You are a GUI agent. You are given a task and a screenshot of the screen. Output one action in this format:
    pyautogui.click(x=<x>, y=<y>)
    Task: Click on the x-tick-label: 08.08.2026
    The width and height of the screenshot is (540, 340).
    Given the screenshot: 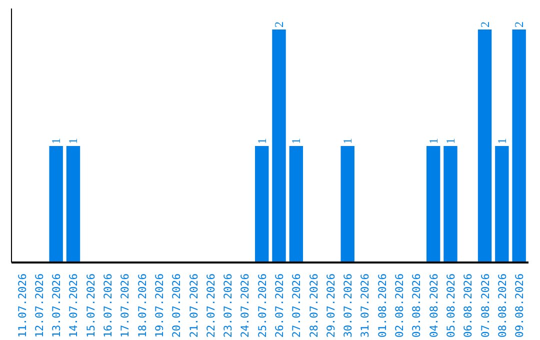 What is the action you would take?
    pyautogui.click(x=502, y=306)
    